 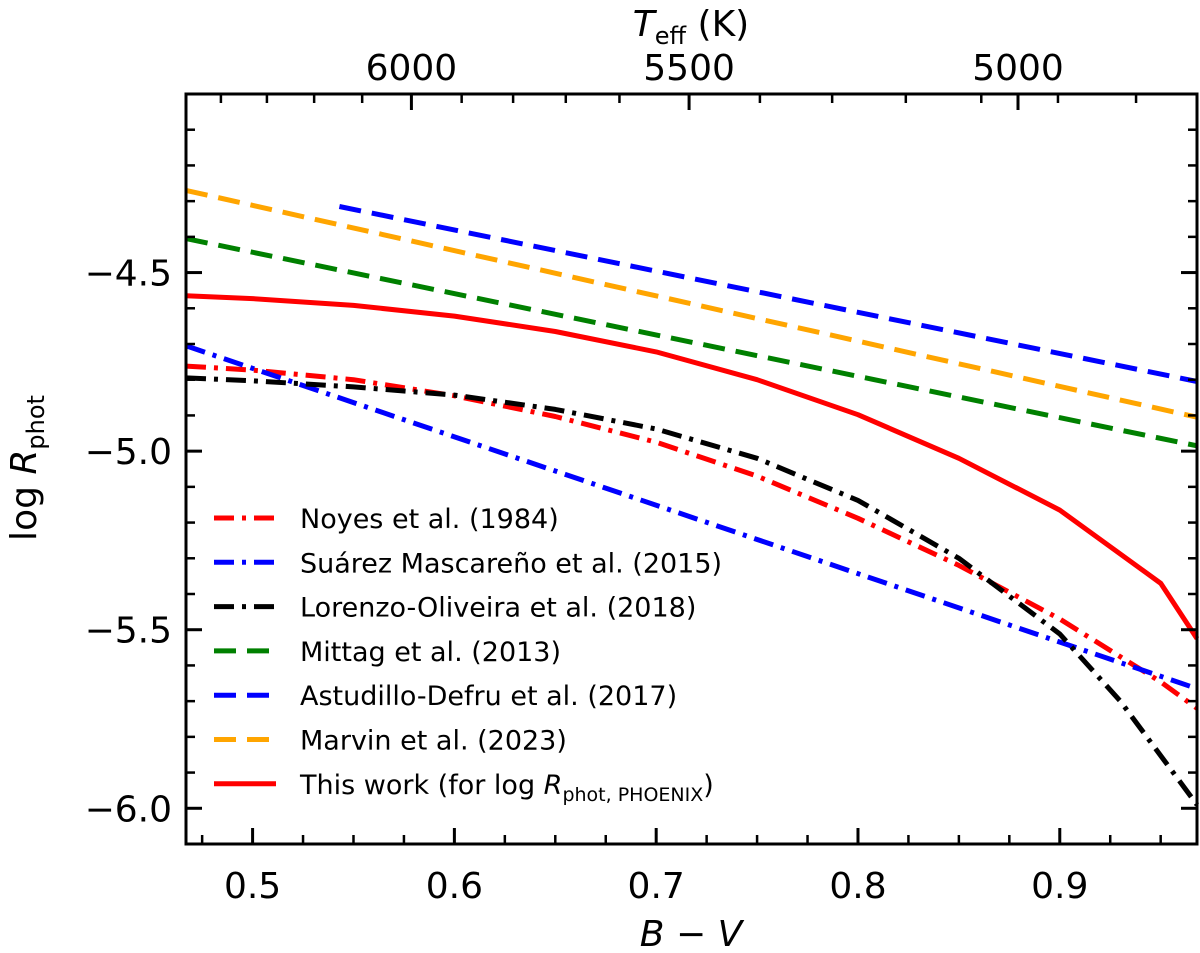 What do you see at coordinates (128, 809) in the screenshot?
I see `y-tick-label: −6.0` at bounding box center [128, 809].